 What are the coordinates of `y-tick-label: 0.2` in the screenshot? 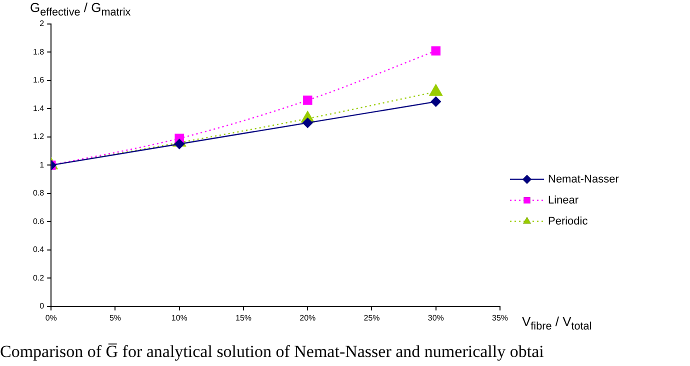 It's located at (38, 277).